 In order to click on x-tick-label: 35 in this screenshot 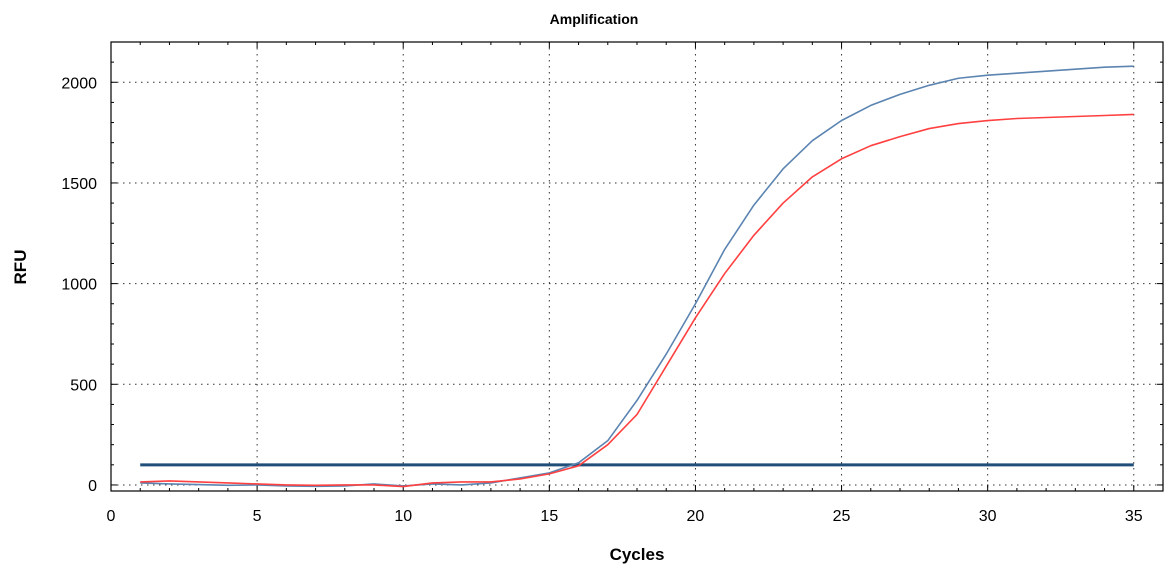, I will do `click(1134, 516)`.